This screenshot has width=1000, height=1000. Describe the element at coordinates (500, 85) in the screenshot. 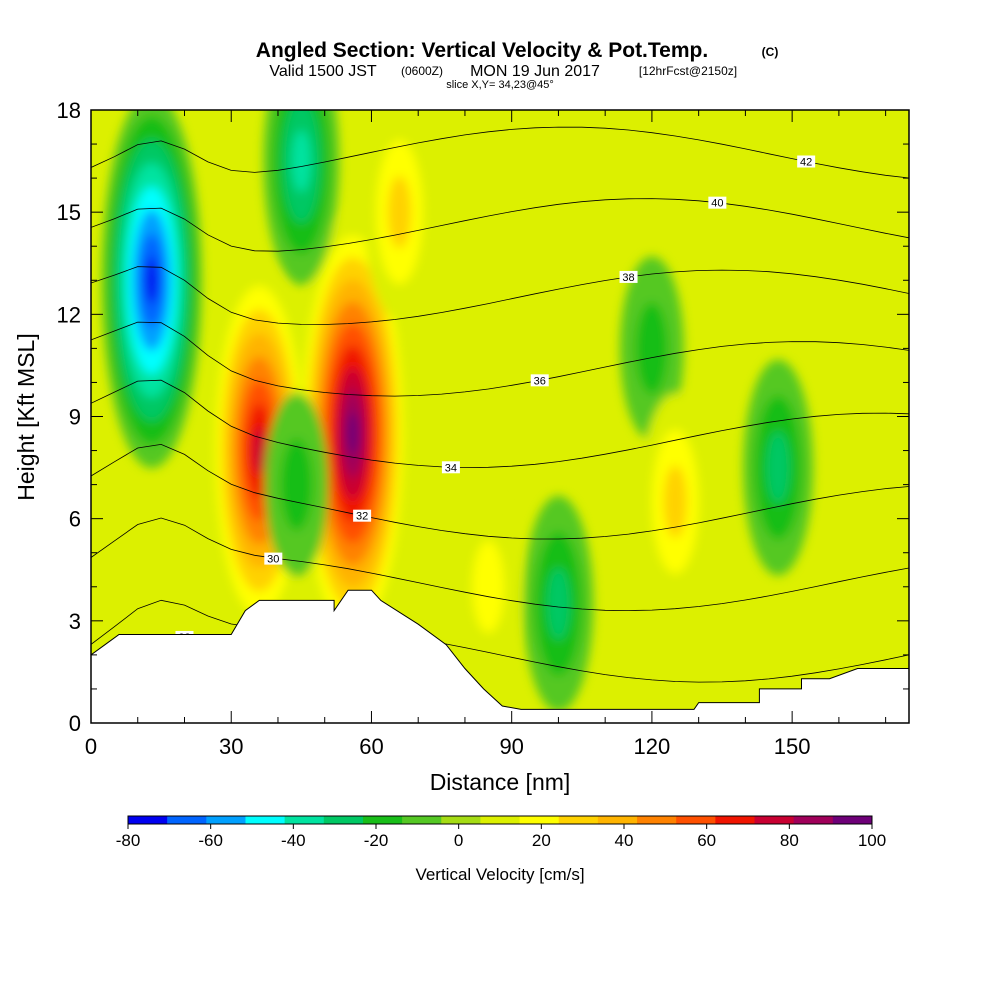

I see `slice-info: slice X,Y= 34,23@45°` at that location.